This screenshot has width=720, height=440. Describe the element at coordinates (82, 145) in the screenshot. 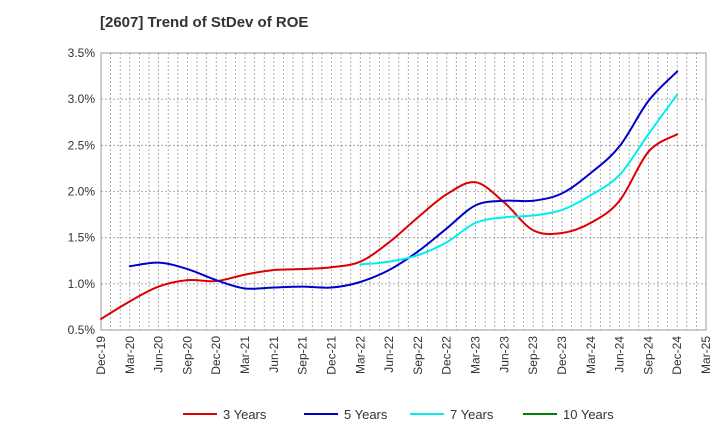

I see `y-tick-label: 2.5%` at that location.